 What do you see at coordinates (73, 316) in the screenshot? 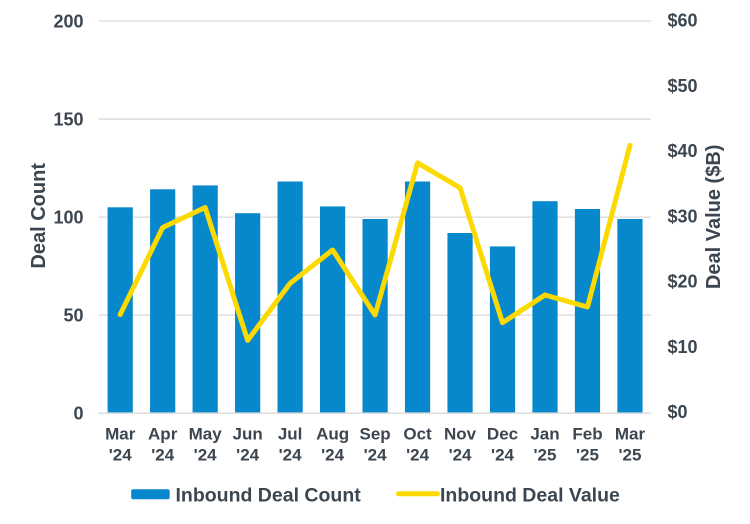
I see `svg-text: 50` at bounding box center [73, 316].